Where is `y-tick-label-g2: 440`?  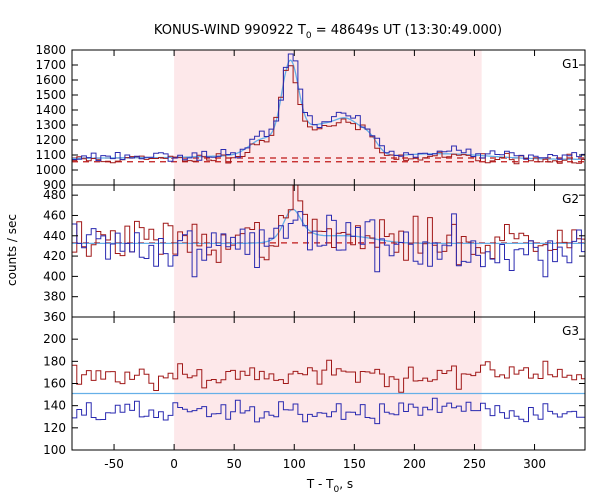 y-tick-label-g2: 440 is located at coordinates (54, 236).